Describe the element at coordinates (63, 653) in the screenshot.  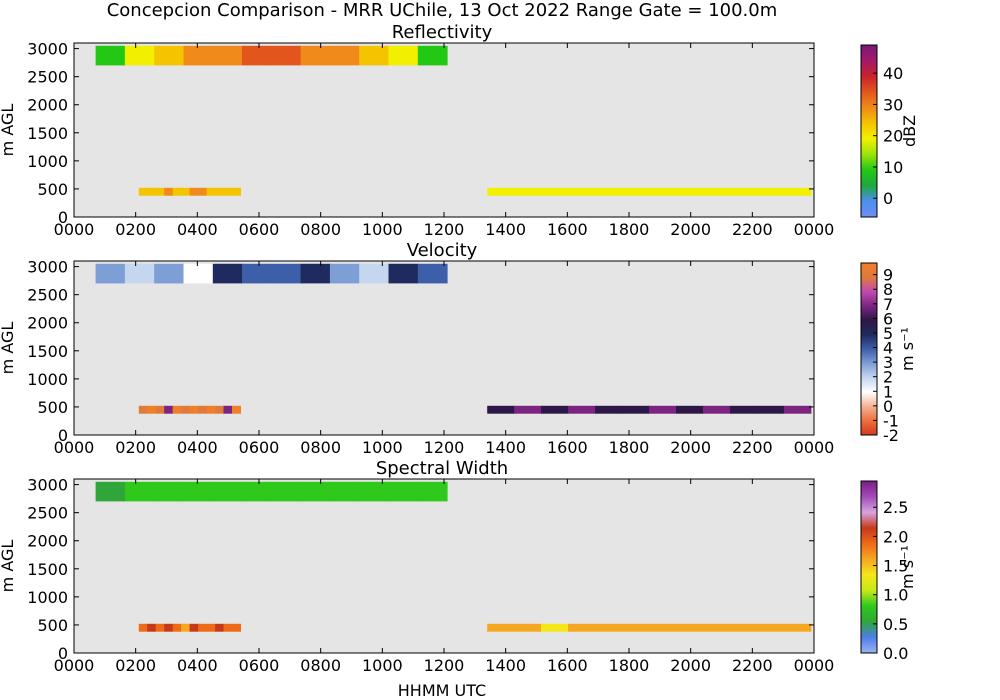
I see `spectral-width-y-tick-label: 0` at that location.